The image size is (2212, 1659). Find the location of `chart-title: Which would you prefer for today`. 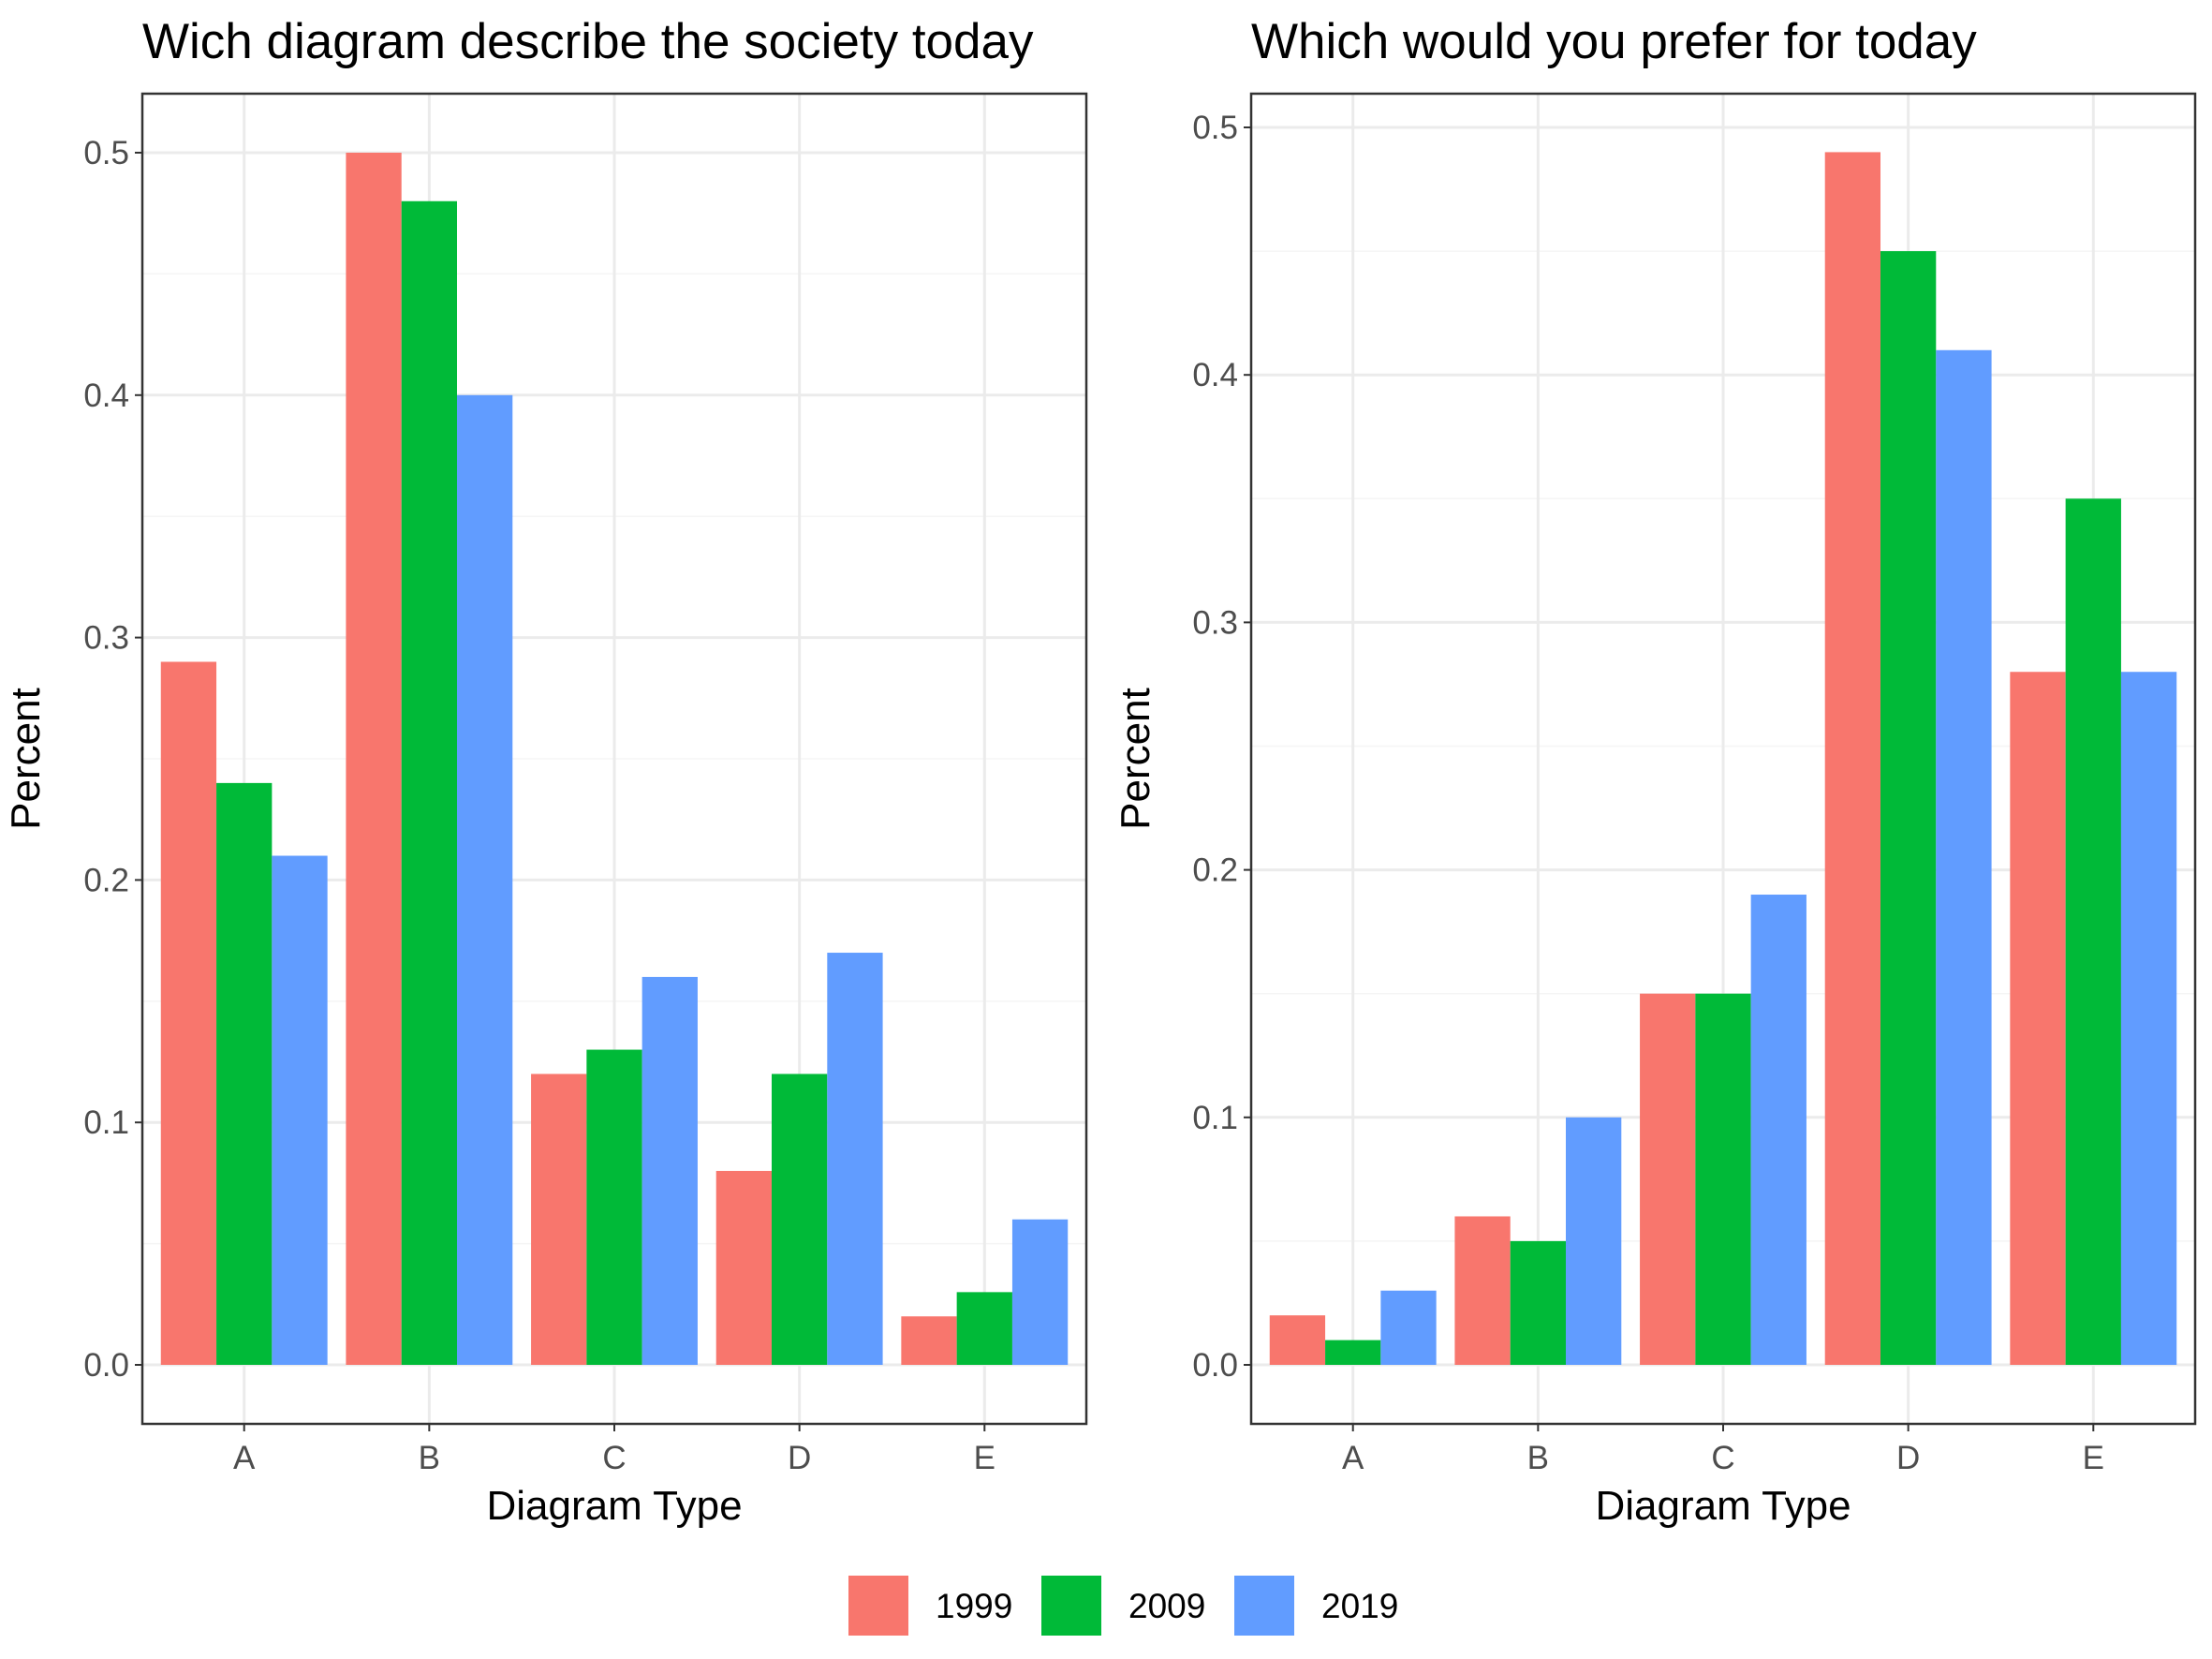

chart-title: Which would you prefer for today is located at coordinates (1614, 42).